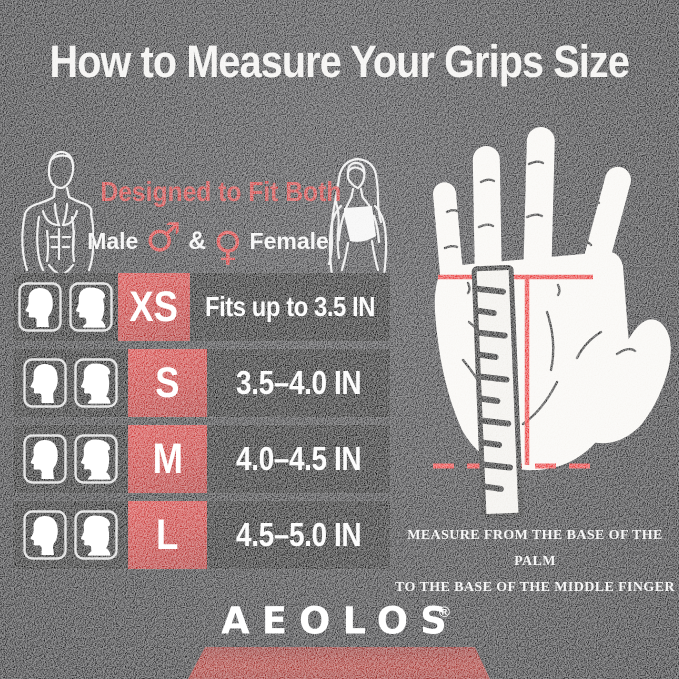 The height and width of the screenshot is (679, 679). What do you see at coordinates (197, 240) in the screenshot?
I see `ampersand: &` at bounding box center [197, 240].